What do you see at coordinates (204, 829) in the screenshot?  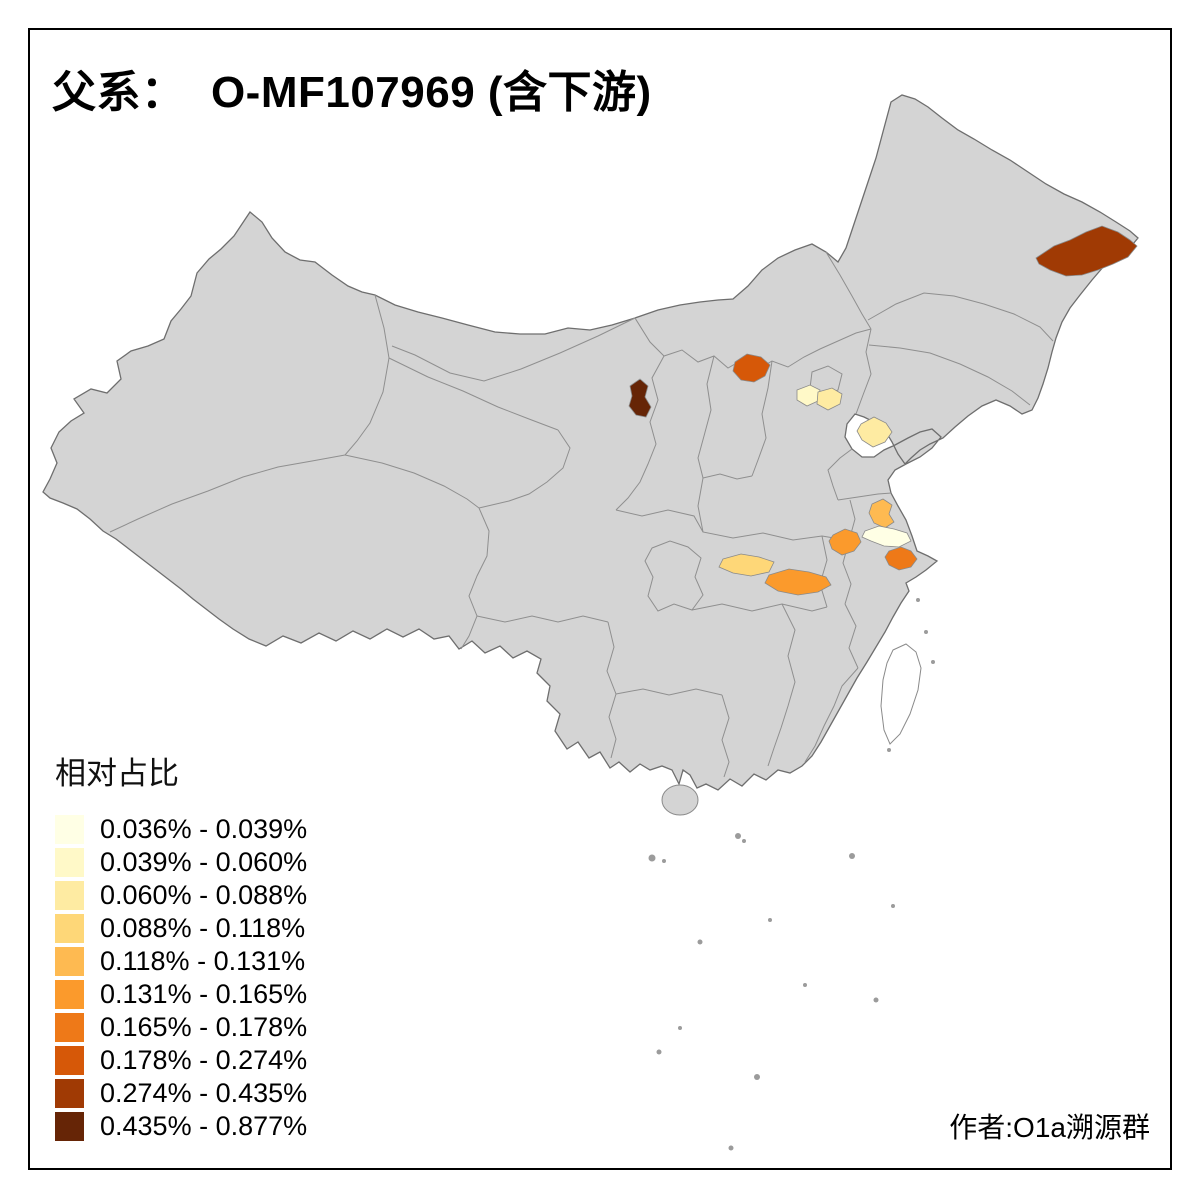 I see `legend-label: 0.036% - 0.039%` at bounding box center [204, 829].